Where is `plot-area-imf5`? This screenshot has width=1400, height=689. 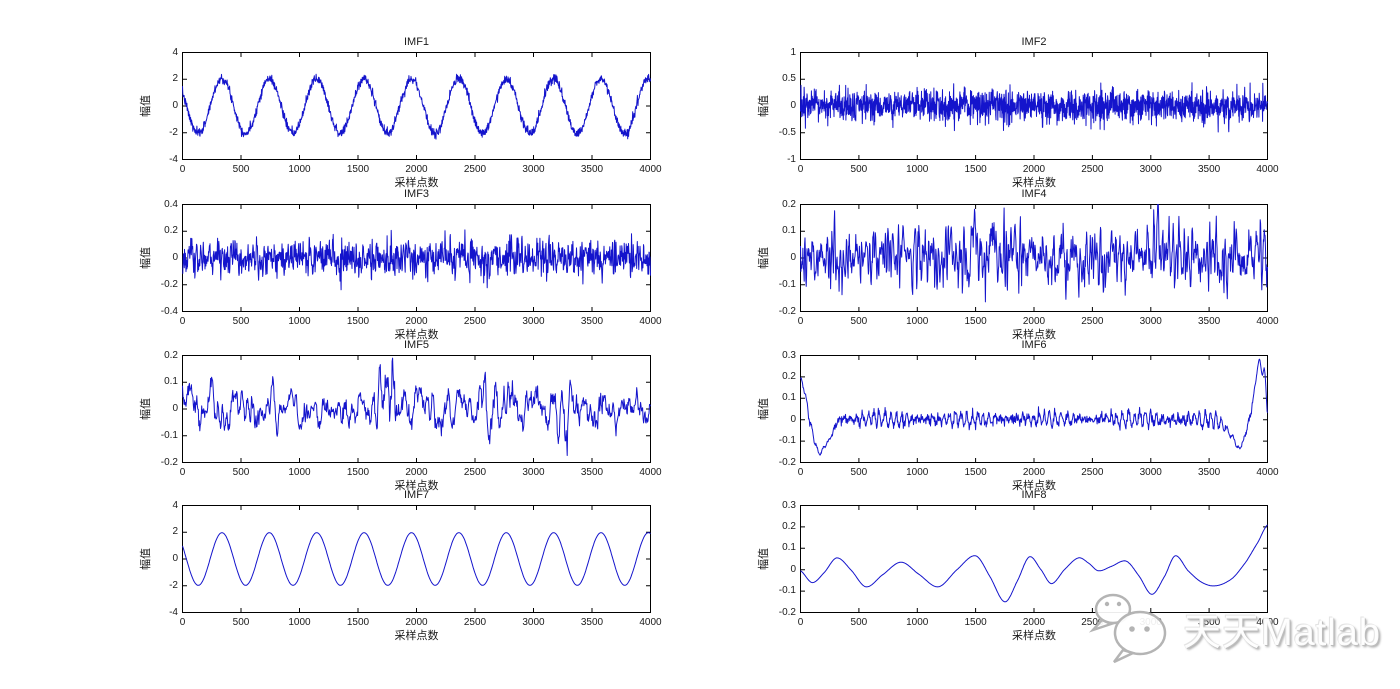
plot-area-imf5 is located at coordinates (416, 409).